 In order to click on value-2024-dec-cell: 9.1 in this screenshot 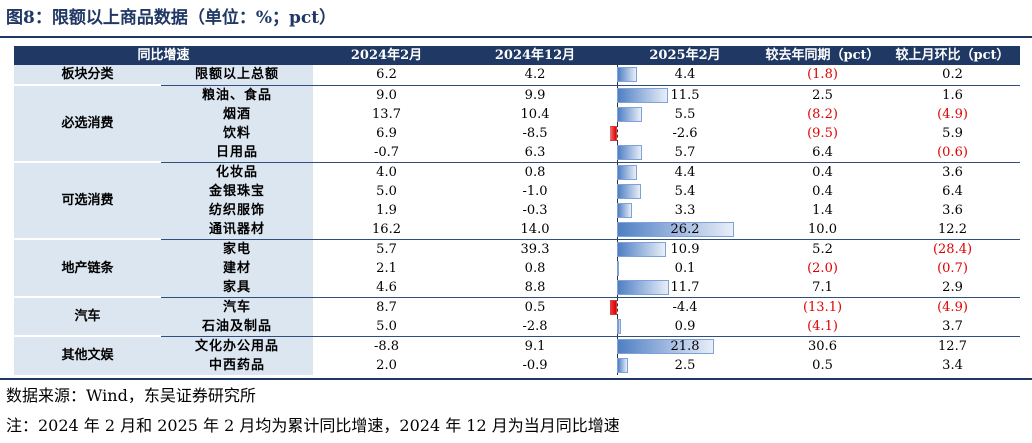, I will do `click(535, 345)`.